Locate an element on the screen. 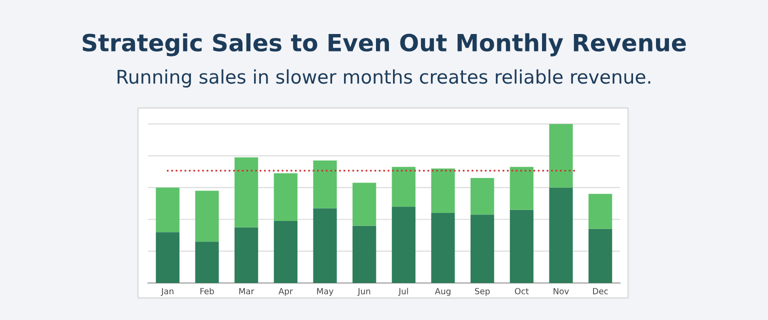  x-tick-label: Oct is located at coordinates (521, 291).